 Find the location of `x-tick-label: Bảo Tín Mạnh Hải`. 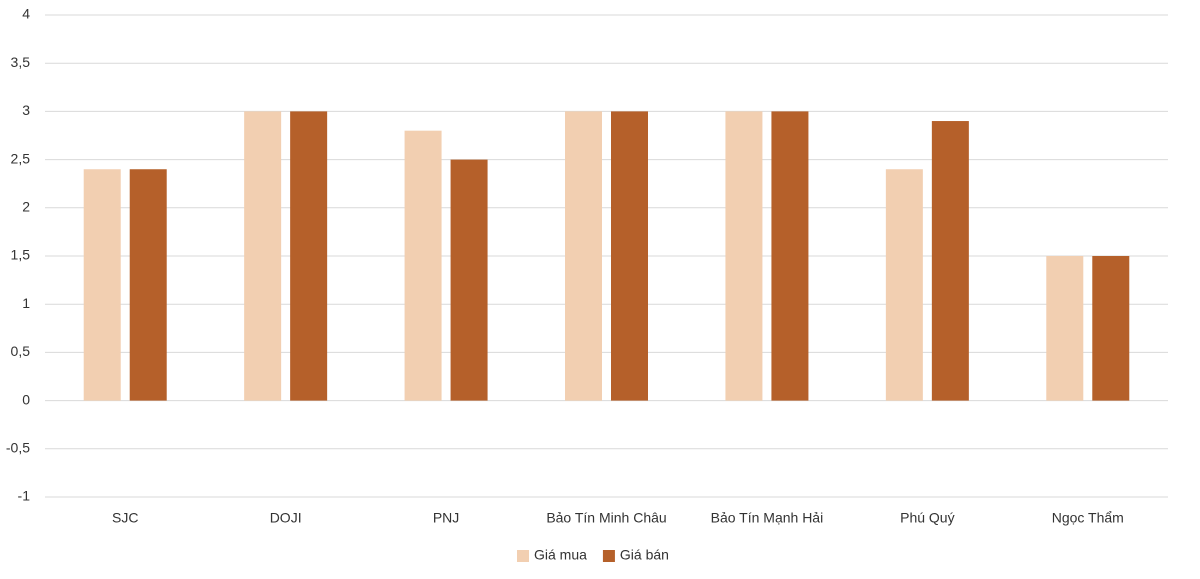

x-tick-label: Bảo Tín Mạnh Hải is located at coordinates (767, 518).